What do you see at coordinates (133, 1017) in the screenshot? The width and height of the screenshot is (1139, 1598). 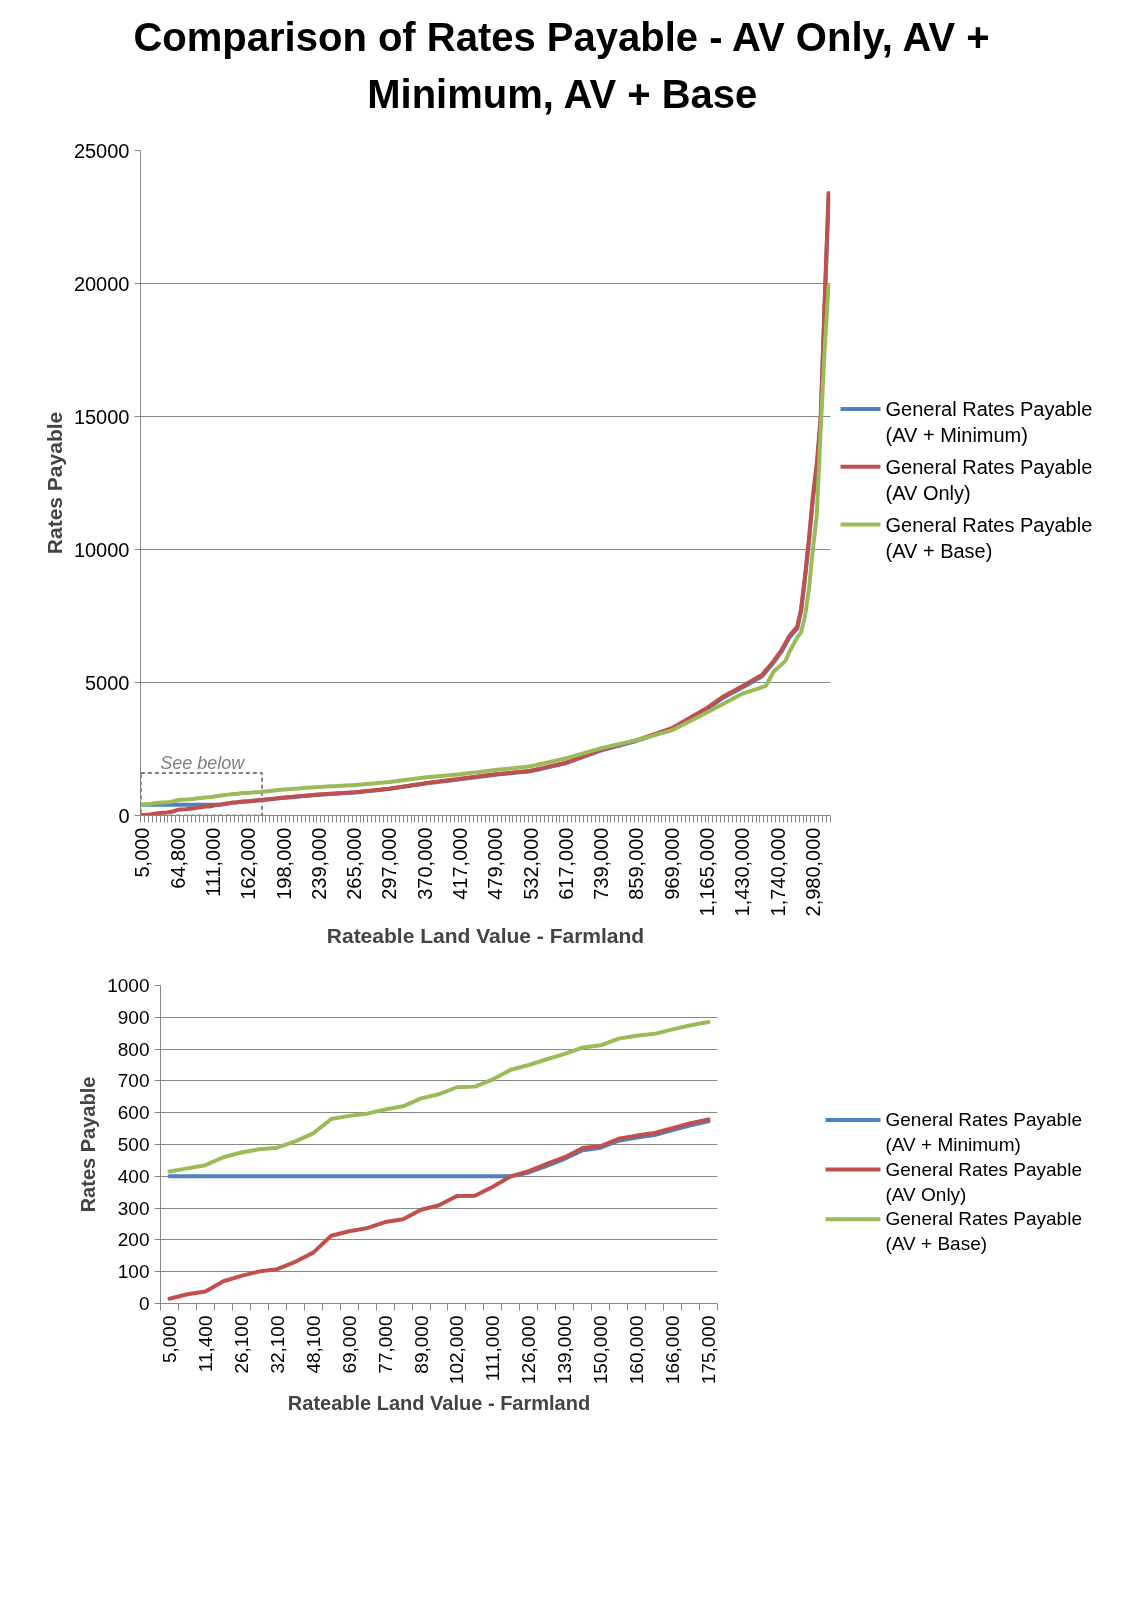 I see `y-tick-label: 900` at bounding box center [133, 1017].